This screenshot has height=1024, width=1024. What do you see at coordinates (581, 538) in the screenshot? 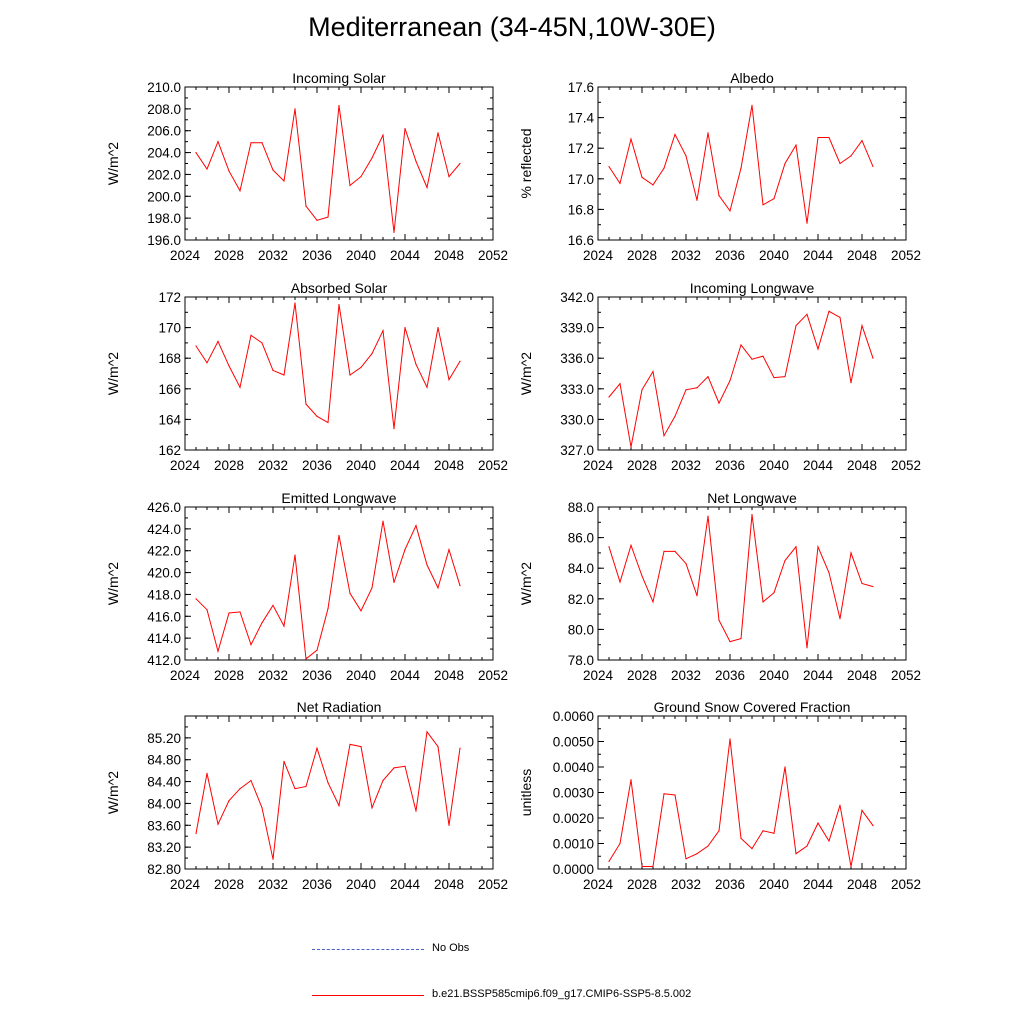
I see `panel-net-longwave-ytick-label: 86.0` at bounding box center [581, 538].